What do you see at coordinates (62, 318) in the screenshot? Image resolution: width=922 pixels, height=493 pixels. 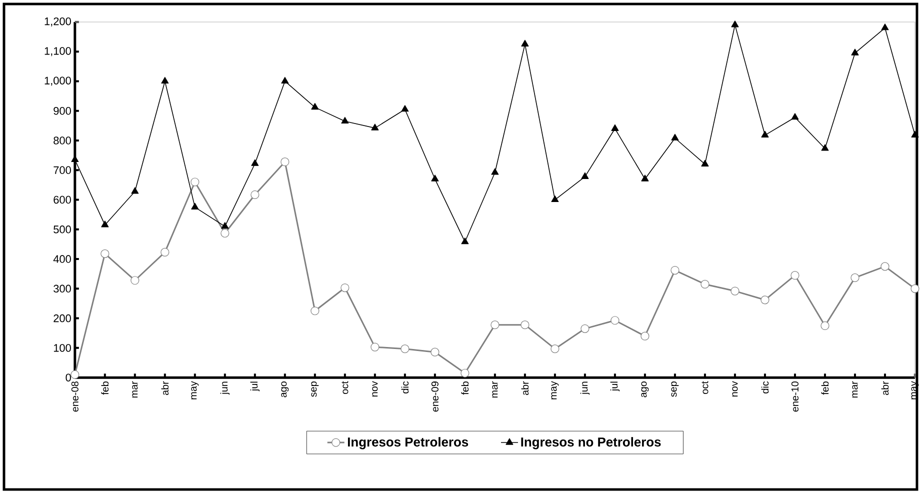 I see `y-tick-label: 200` at bounding box center [62, 318].